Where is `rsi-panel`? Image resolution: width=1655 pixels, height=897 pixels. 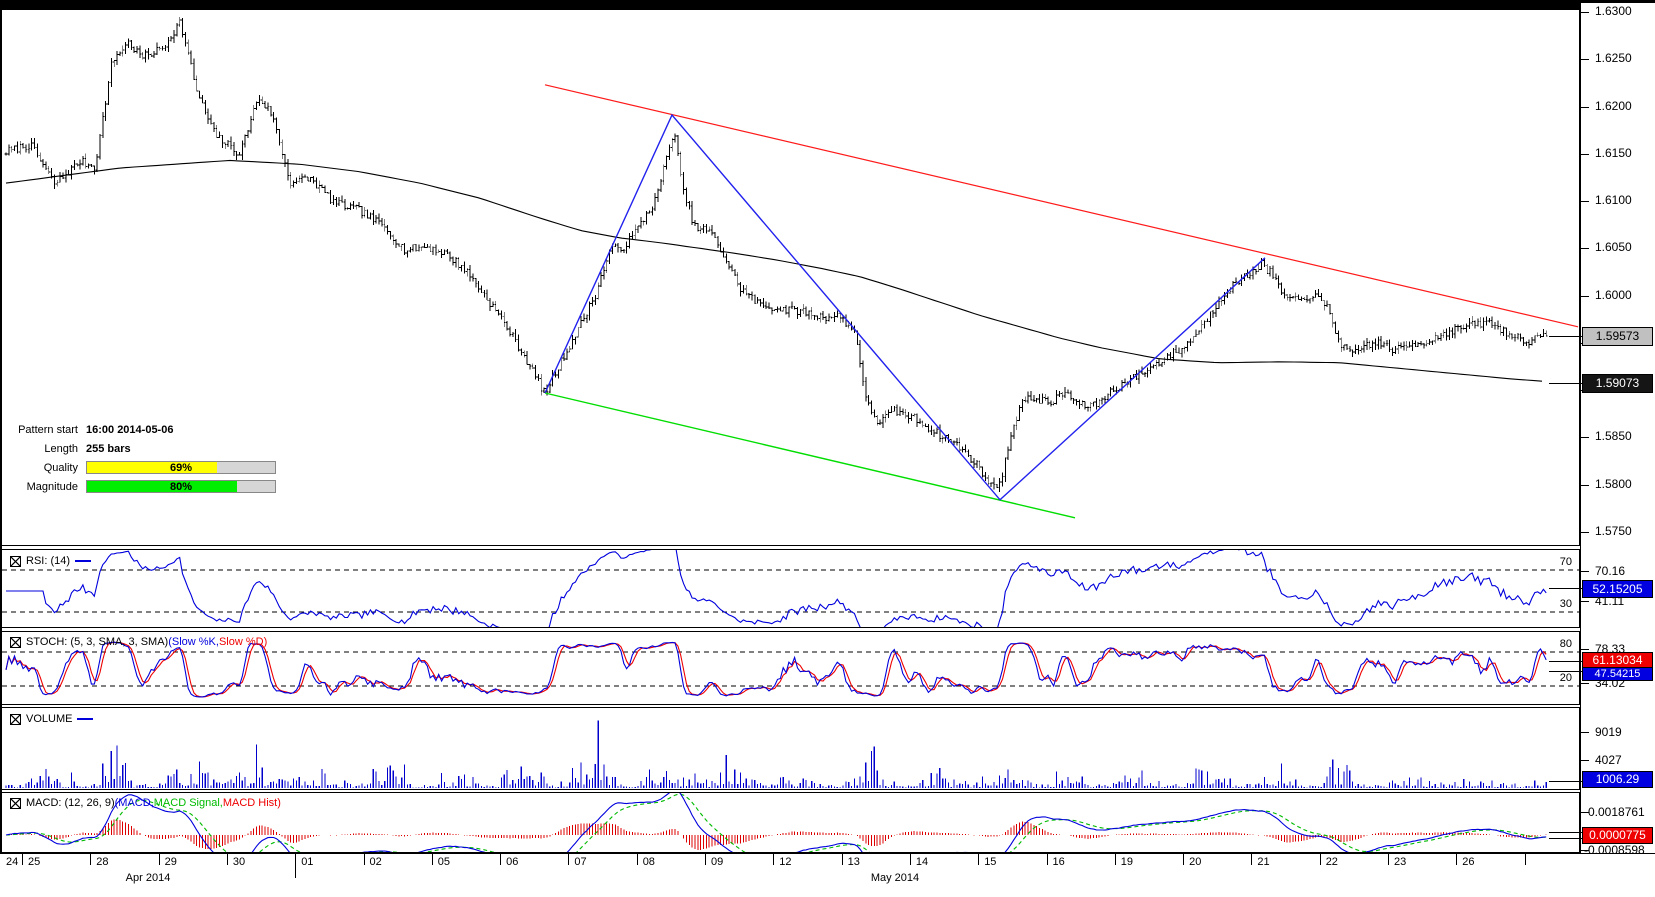 rsi-panel is located at coordinates (790, 588).